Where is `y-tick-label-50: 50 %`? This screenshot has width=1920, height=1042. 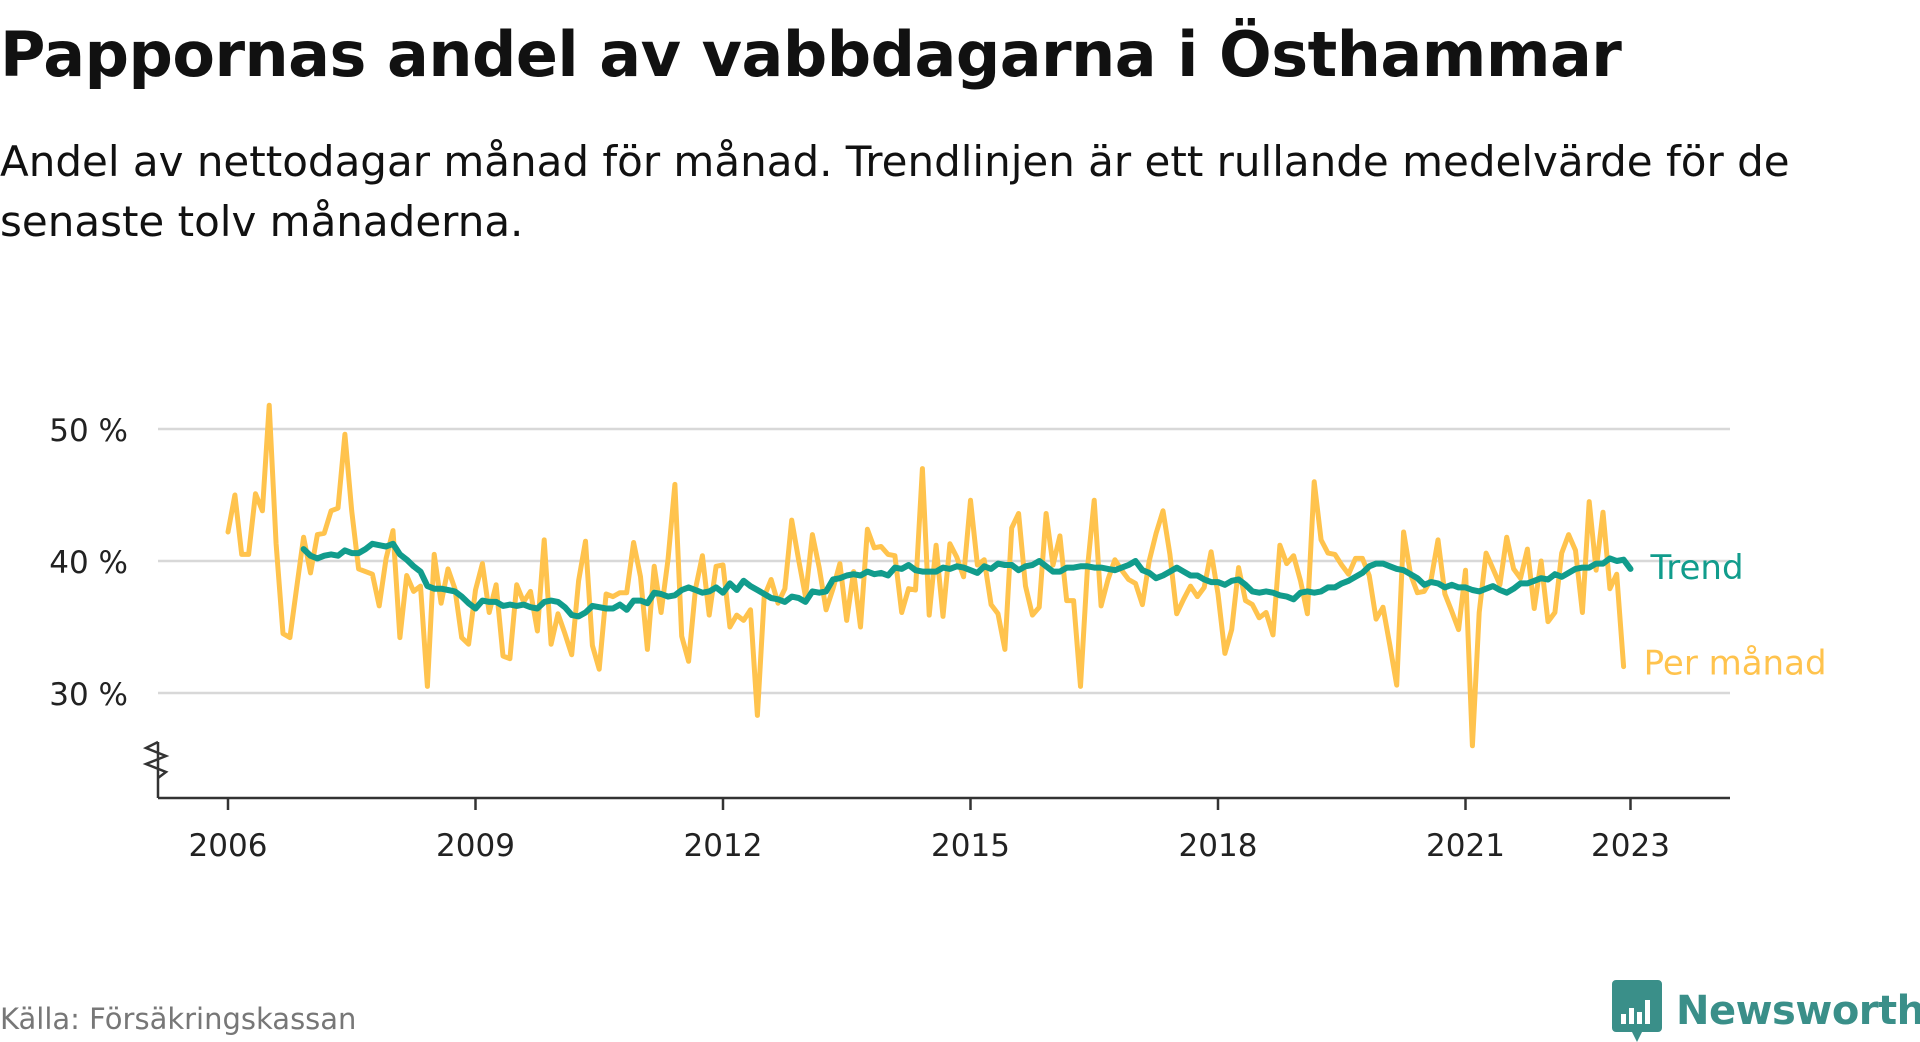 y-tick-label-50: 50 % is located at coordinates (88, 431).